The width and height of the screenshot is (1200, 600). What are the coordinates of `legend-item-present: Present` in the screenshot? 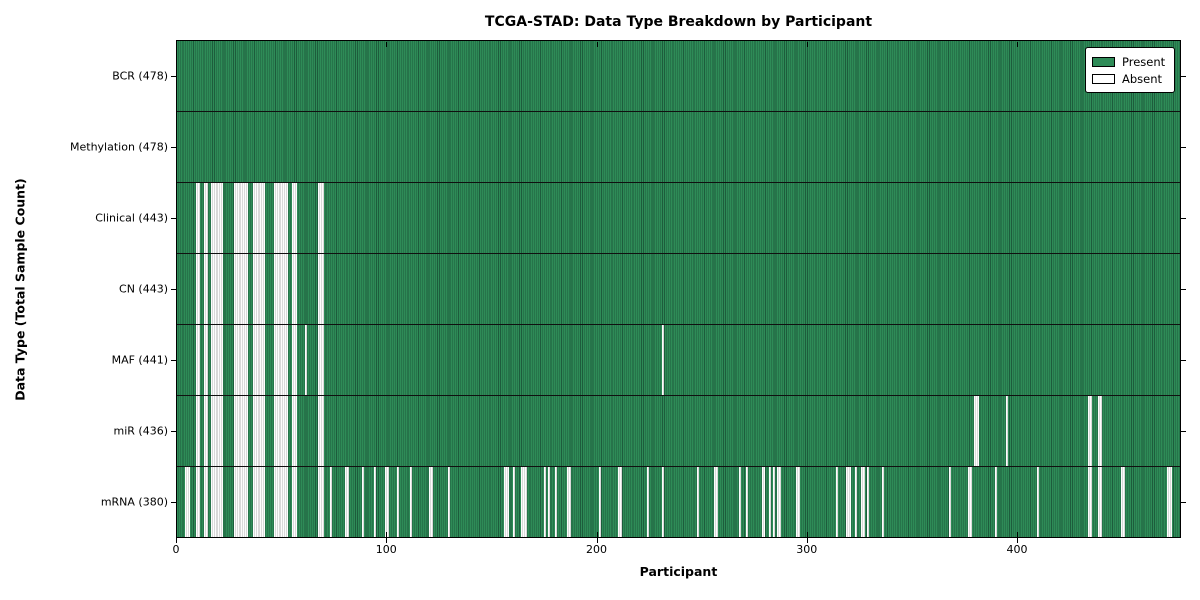 It's located at (1129, 61).